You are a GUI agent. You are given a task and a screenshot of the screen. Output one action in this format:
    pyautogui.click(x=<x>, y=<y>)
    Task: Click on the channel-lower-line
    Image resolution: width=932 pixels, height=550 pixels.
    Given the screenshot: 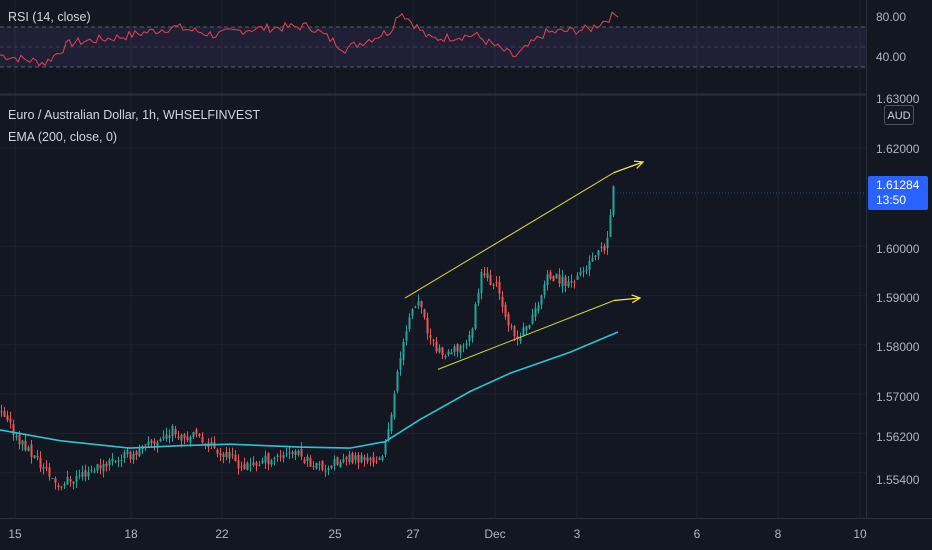 What is the action you would take?
    pyautogui.click(x=526, y=335)
    